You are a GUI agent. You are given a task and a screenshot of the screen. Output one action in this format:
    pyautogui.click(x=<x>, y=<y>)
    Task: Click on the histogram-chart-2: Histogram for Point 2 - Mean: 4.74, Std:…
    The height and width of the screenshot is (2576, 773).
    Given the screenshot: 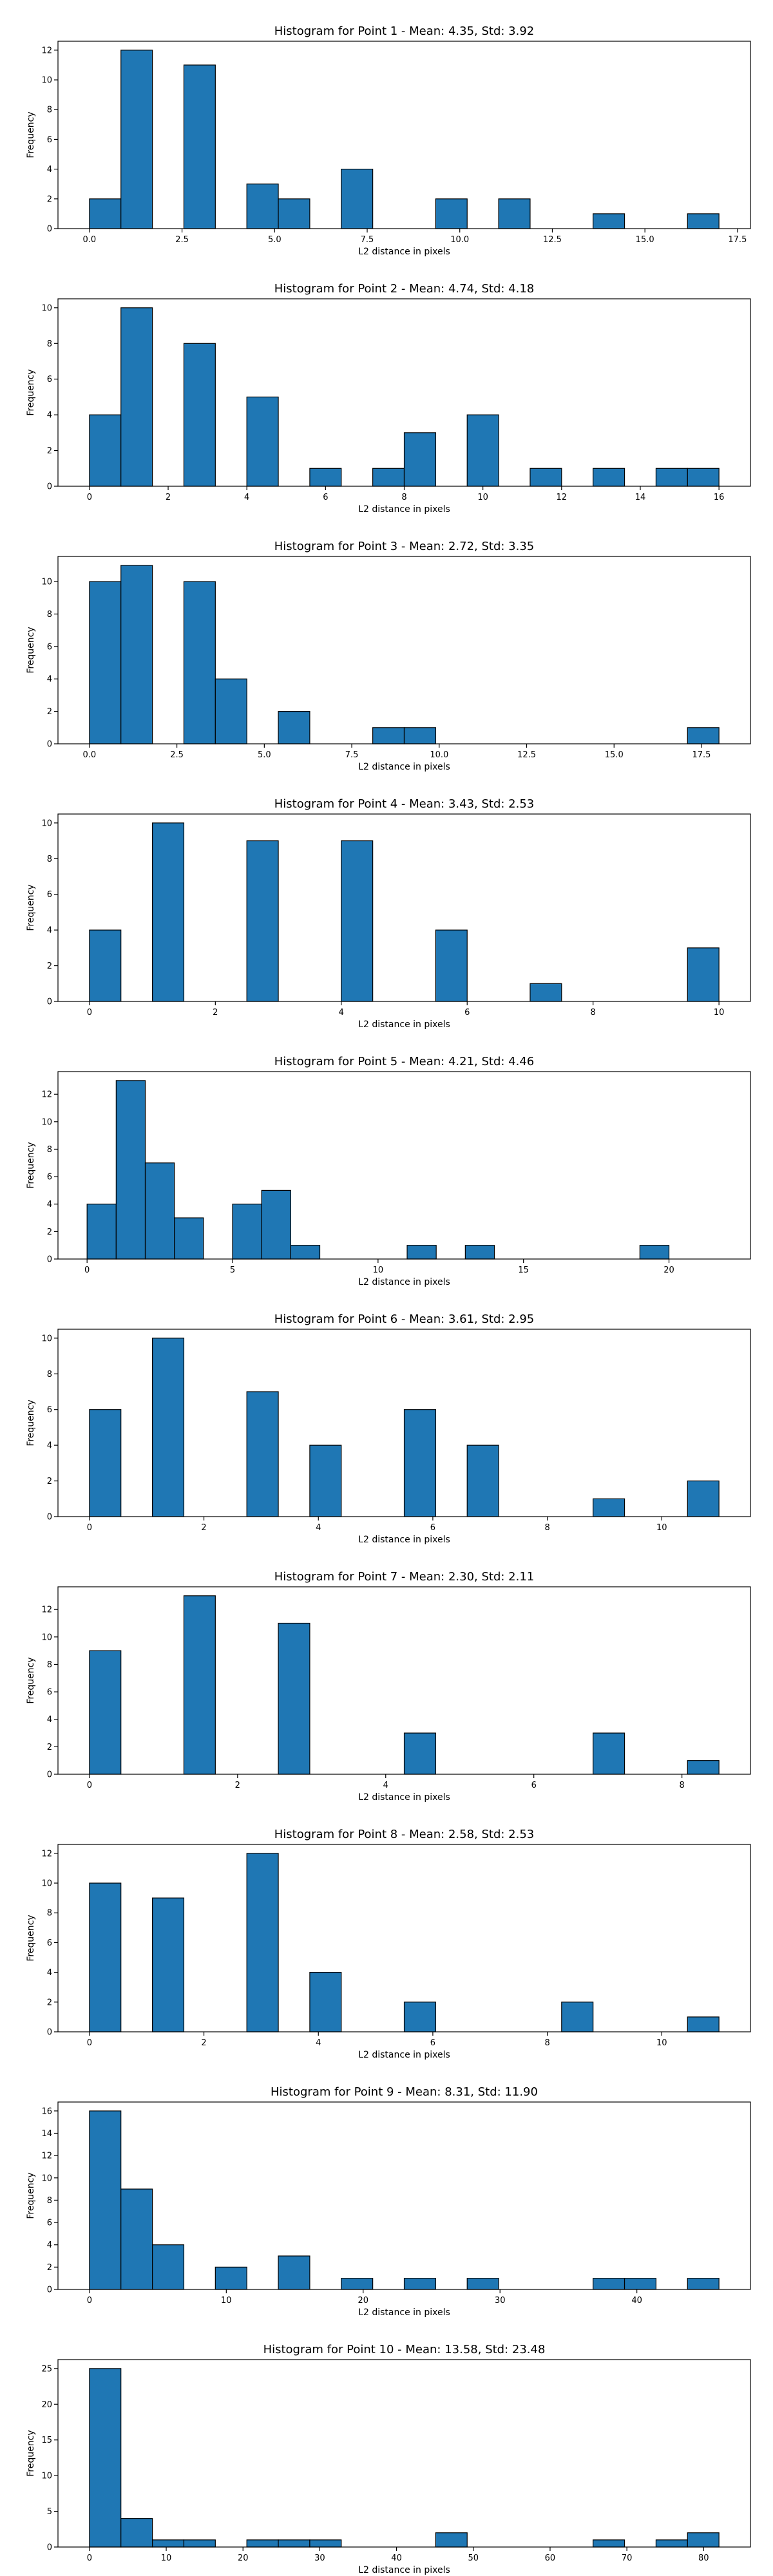 What is the action you would take?
    pyautogui.click(x=388, y=399)
    